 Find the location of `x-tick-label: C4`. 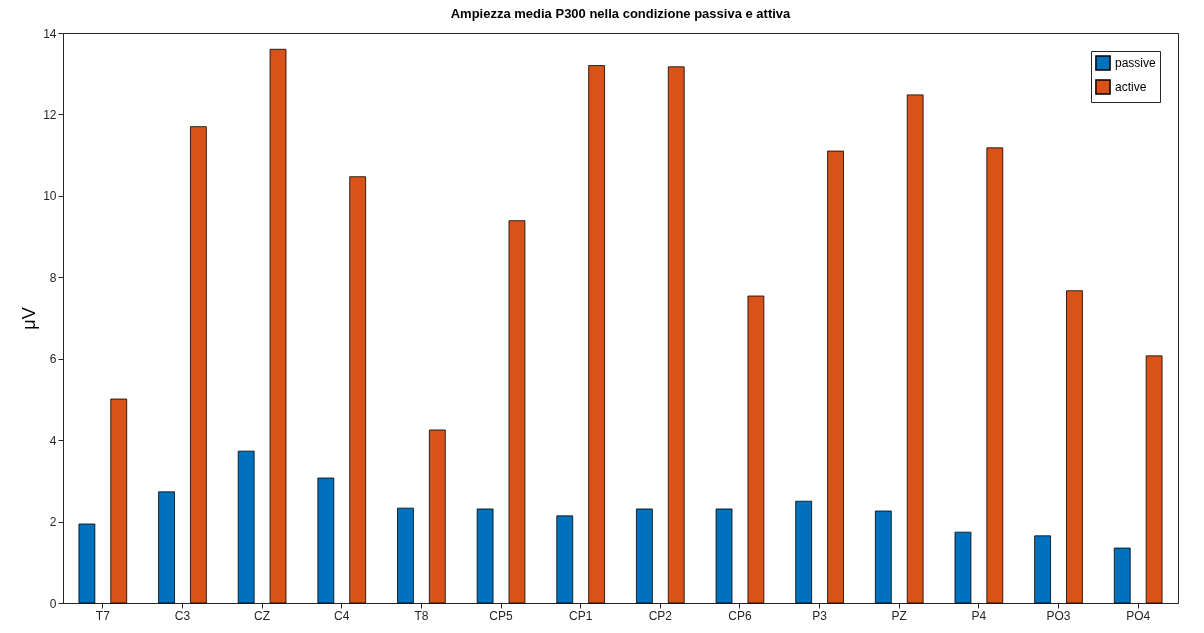

x-tick-label: C4 is located at coordinates (342, 615).